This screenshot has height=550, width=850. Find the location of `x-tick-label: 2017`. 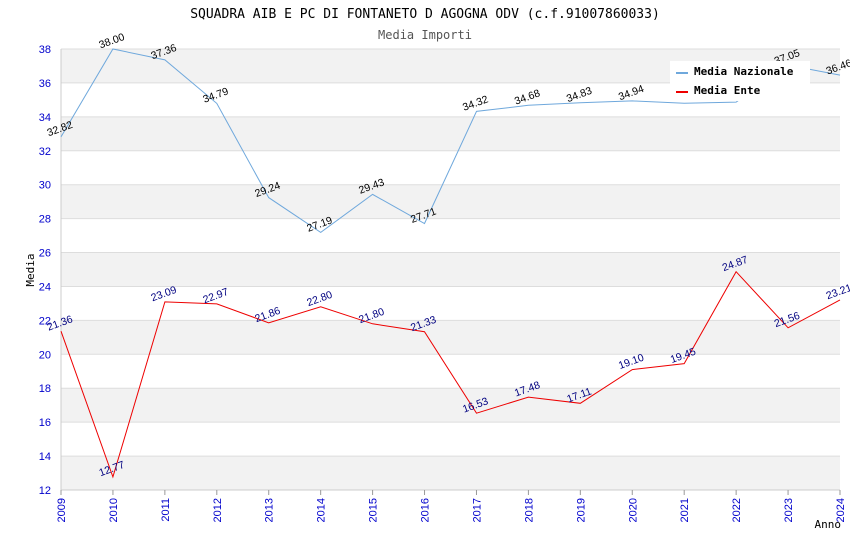

x-tick-label: 2017 is located at coordinates (477, 510).